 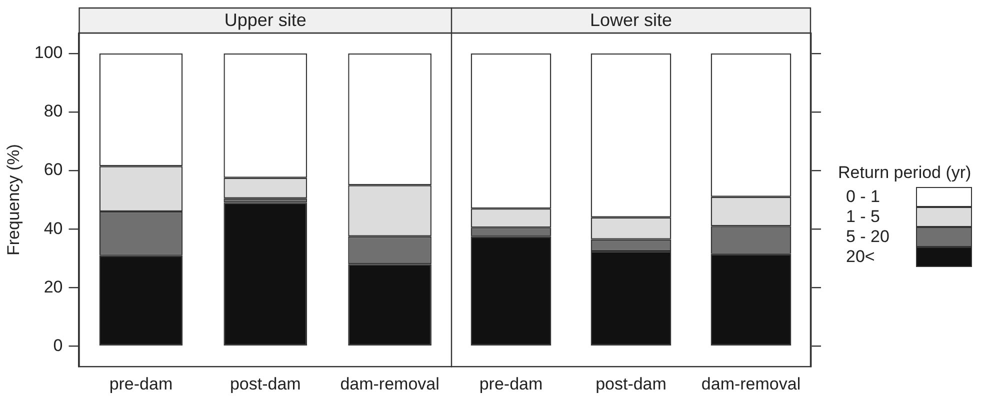 I want to click on text: 20<, so click(x=860, y=256).